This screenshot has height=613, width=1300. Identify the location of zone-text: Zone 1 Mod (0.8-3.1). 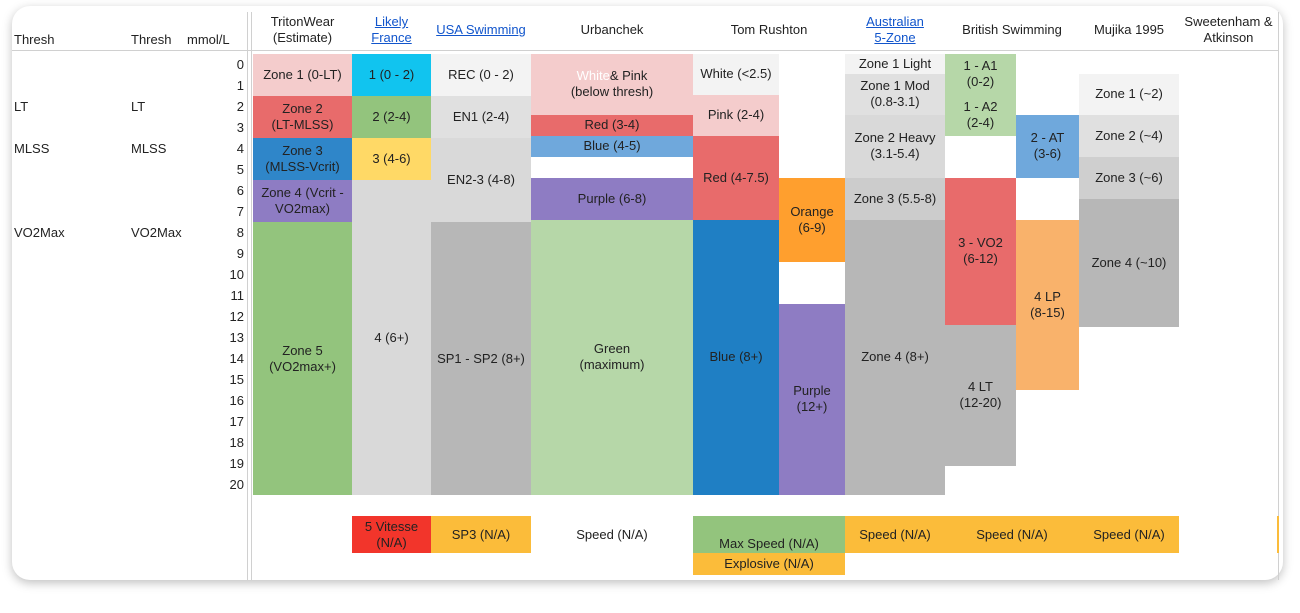
(894, 94).